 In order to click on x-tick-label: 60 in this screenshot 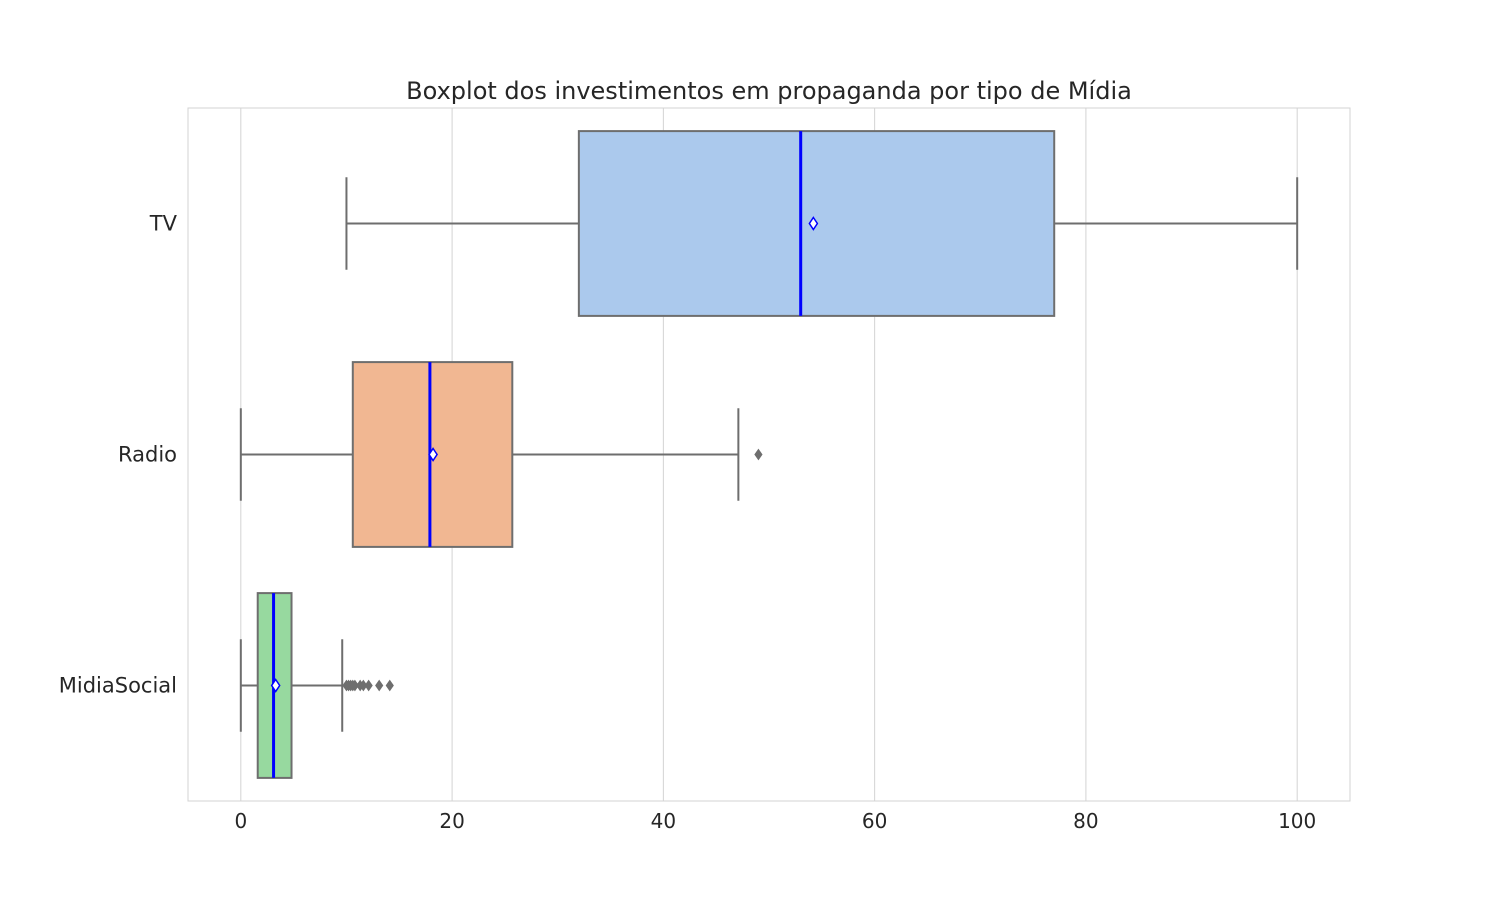, I will do `click(874, 821)`.